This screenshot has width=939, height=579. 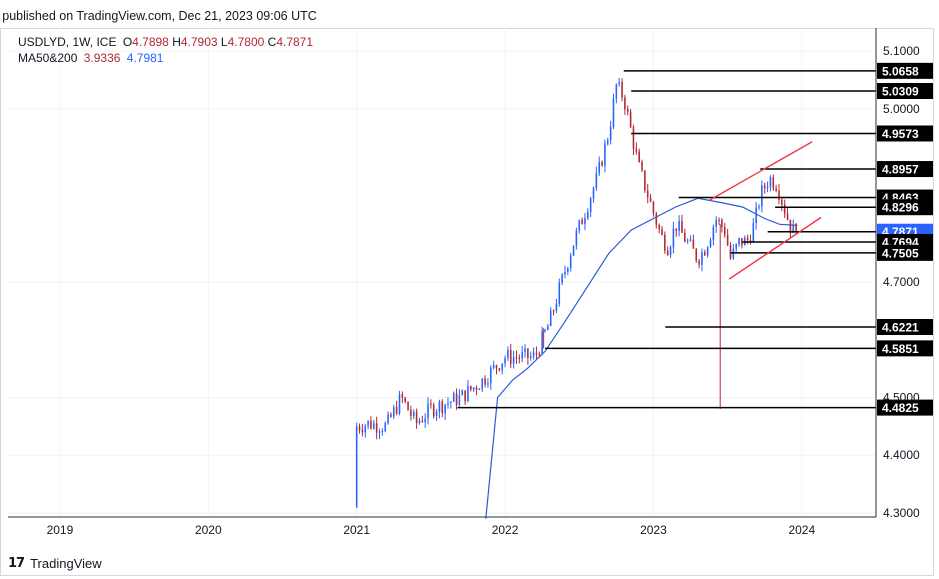 I want to click on x-tick-label: 2024, so click(x=801, y=530).